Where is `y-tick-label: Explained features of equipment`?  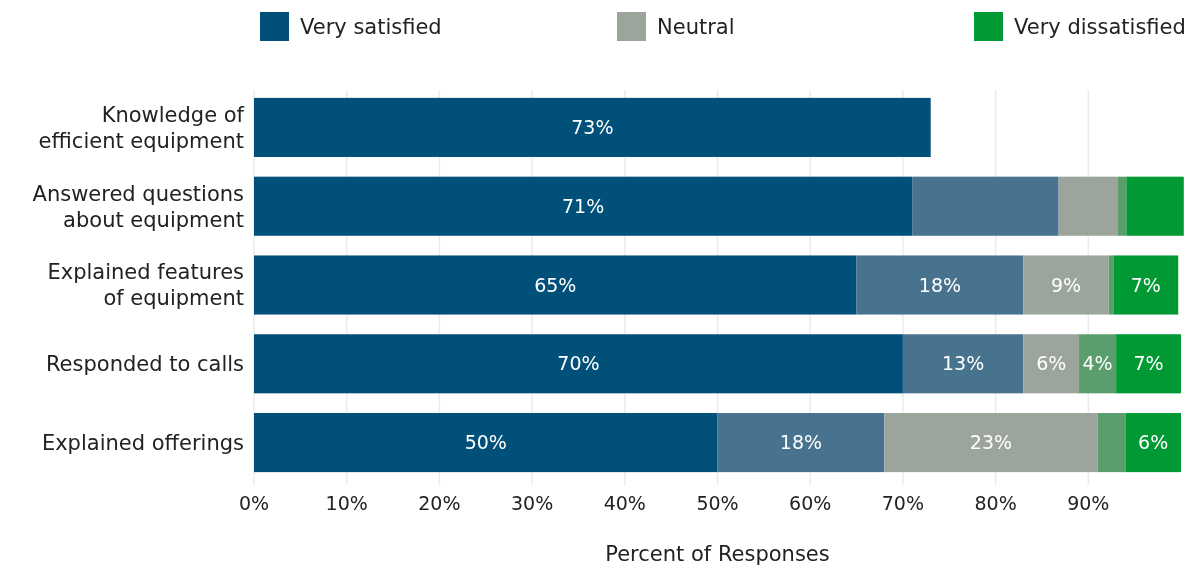 y-tick-label: Explained features of equipment is located at coordinates (145, 285).